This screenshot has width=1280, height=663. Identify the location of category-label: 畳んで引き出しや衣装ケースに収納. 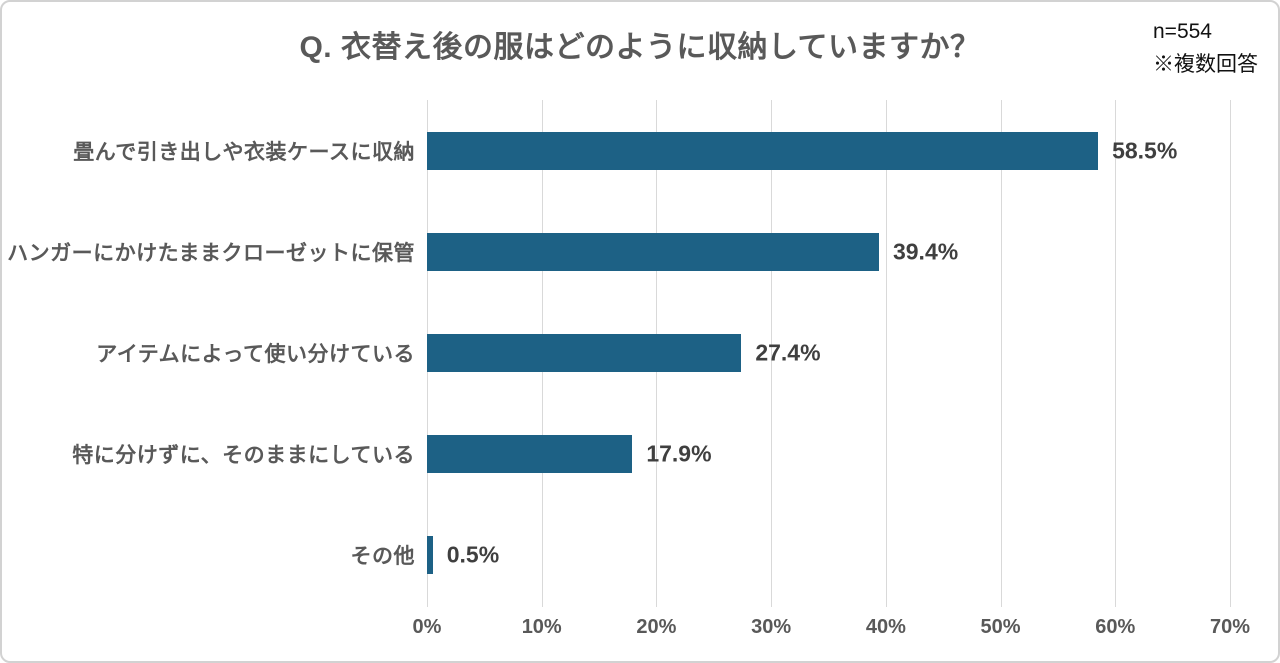
(244, 152).